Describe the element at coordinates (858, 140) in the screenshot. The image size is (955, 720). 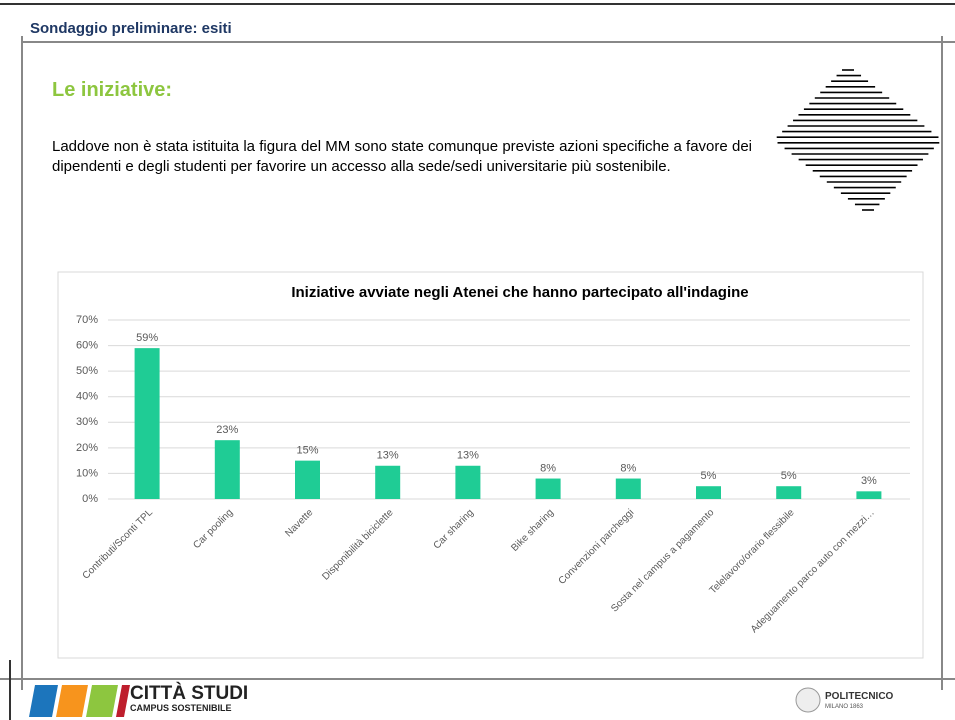
I see `decoration` at that location.